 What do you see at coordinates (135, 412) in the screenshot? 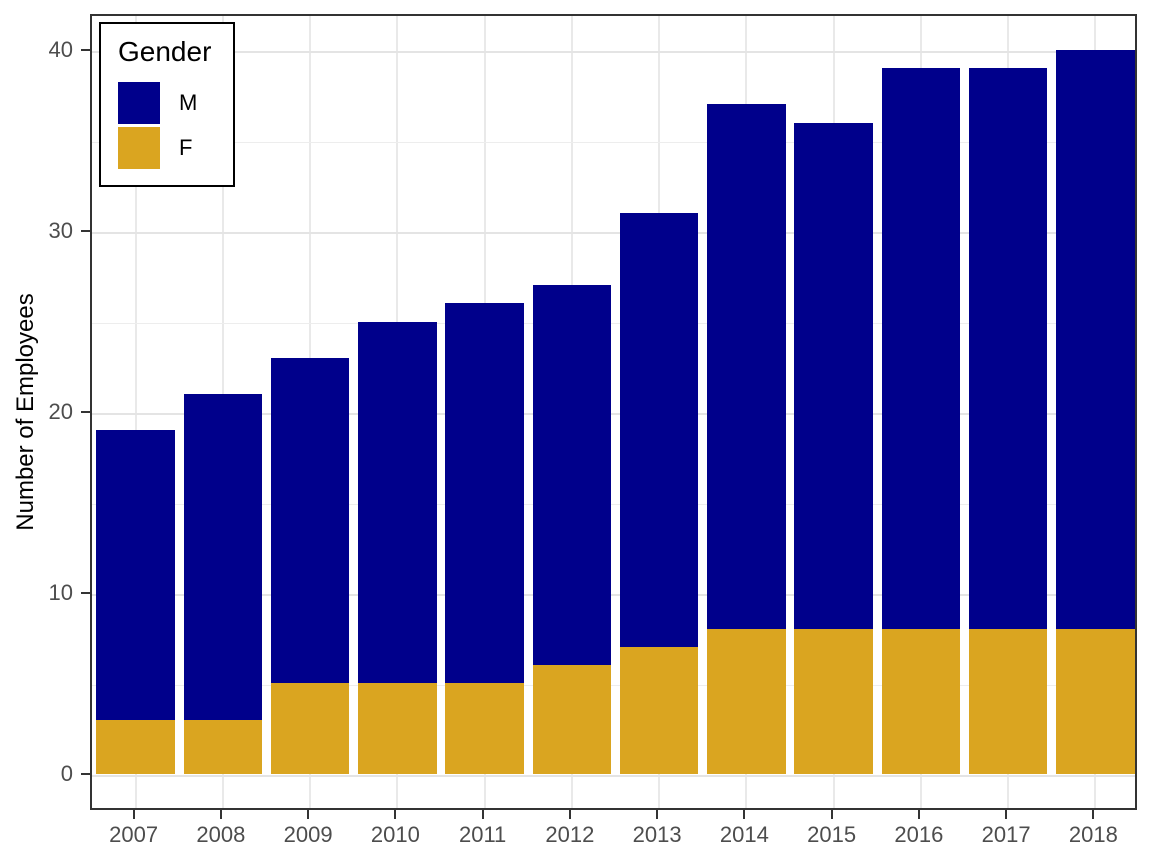
I see `gridline-vertical-2007` at bounding box center [135, 412].